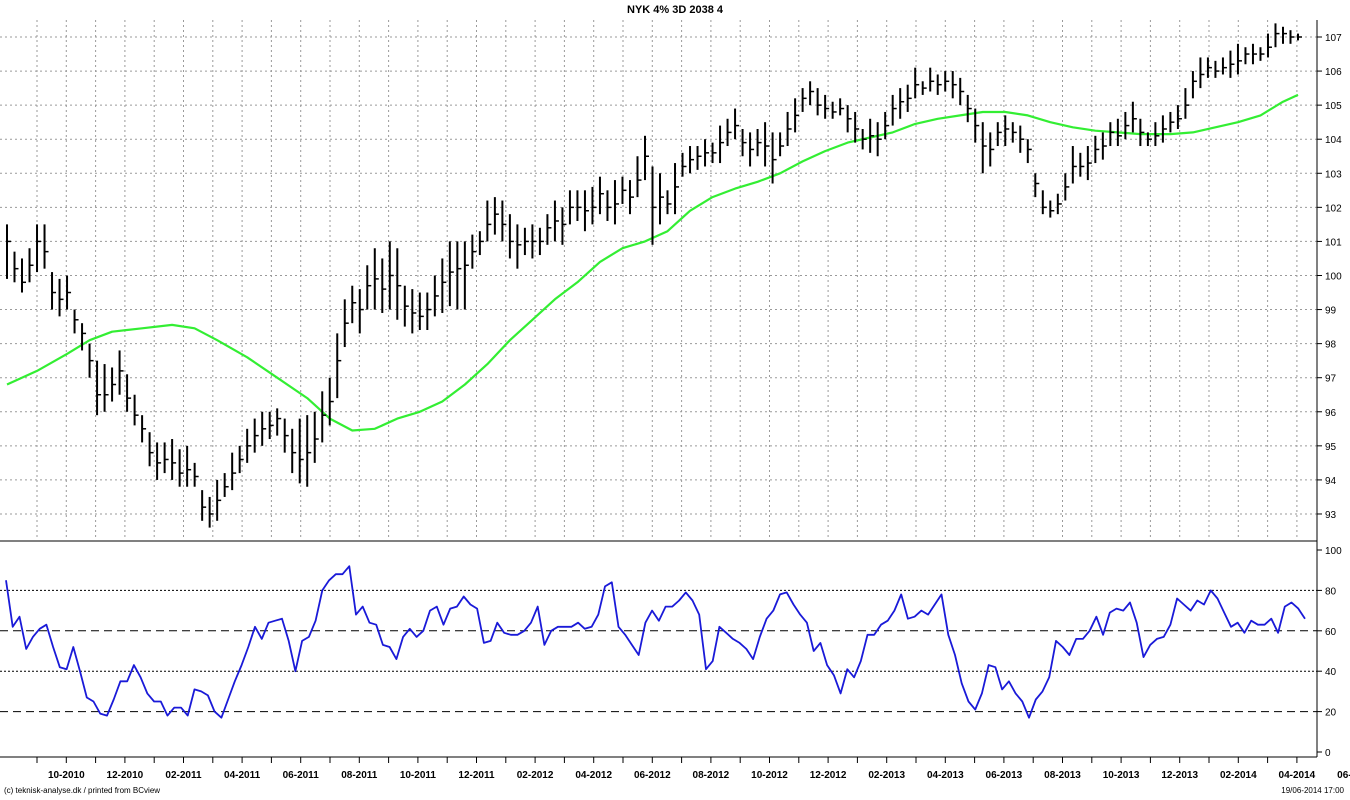 Image resolution: width=1350 pixels, height=800 pixels. Describe the element at coordinates (476, 775) in the screenshot. I see `x-tick-label: 12-2011` at that location.